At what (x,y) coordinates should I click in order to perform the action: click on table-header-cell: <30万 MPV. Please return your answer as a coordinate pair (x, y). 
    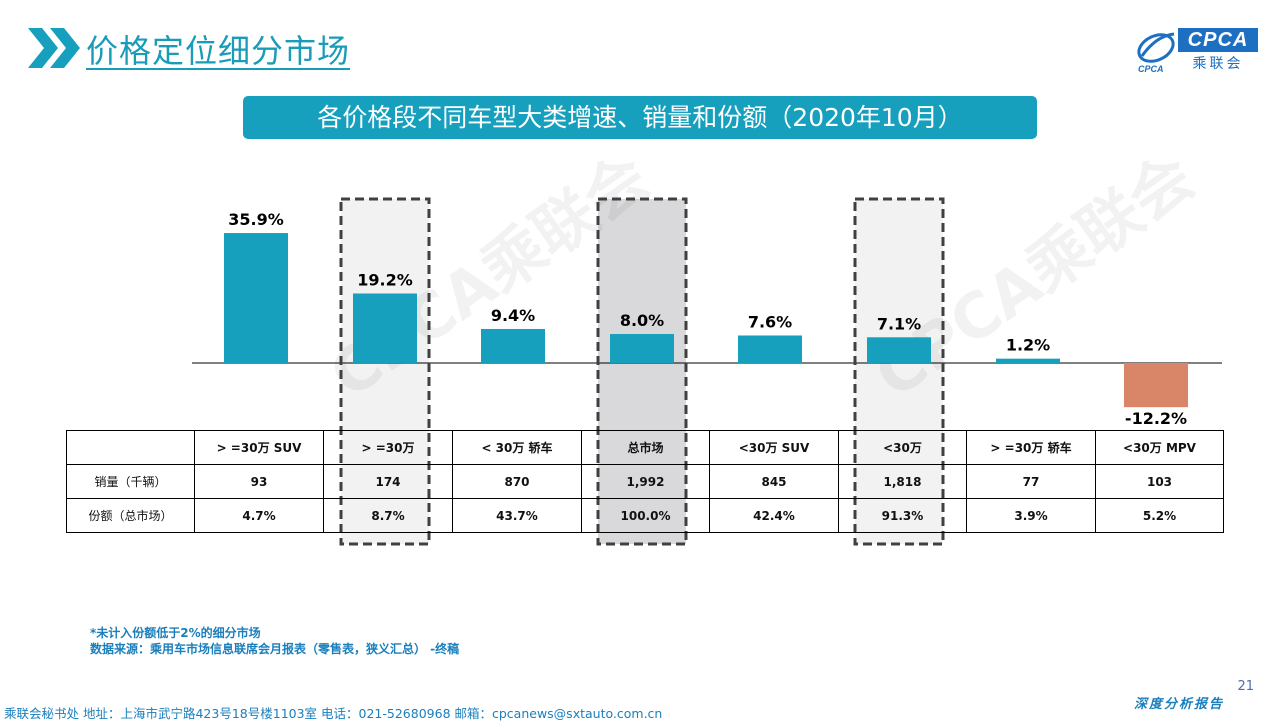
    Looking at the image, I should click on (1159, 447).